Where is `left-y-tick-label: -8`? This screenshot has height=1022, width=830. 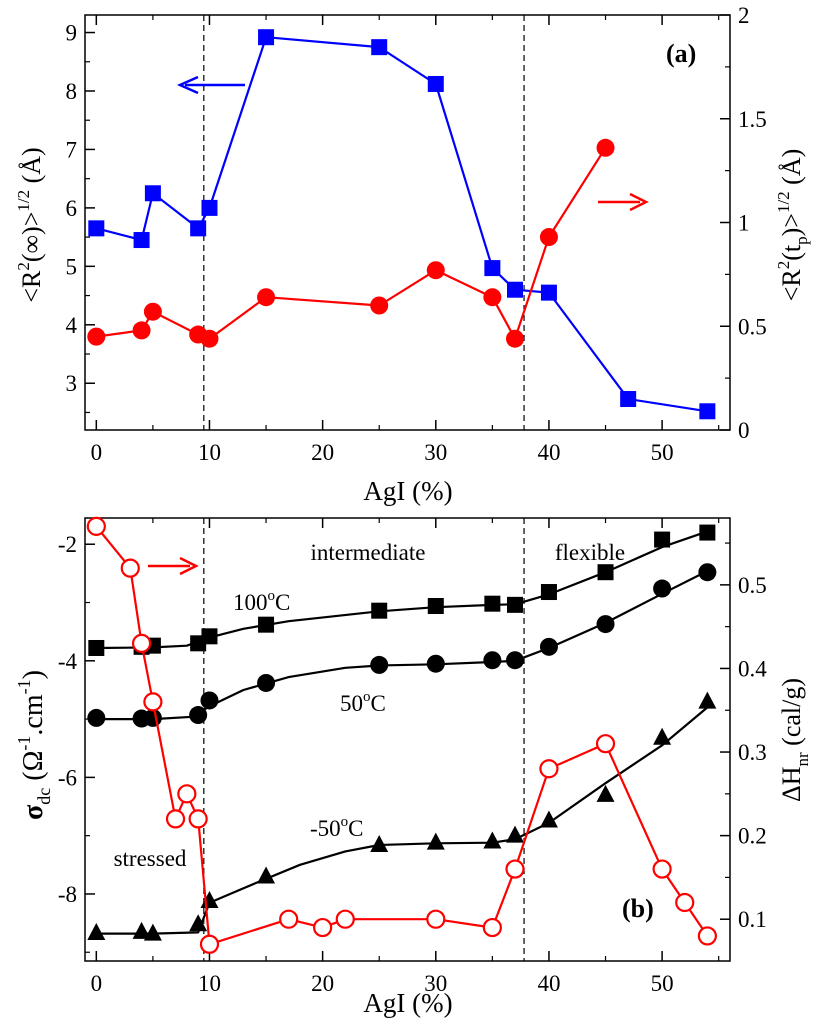
left-y-tick-label: -8 is located at coordinates (67, 894).